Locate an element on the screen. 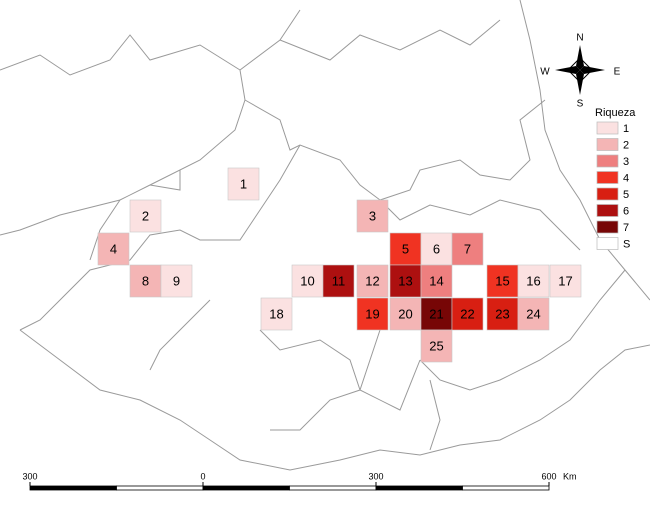 This screenshot has height=510, width=650. cell-label: 23 is located at coordinates (502, 313).